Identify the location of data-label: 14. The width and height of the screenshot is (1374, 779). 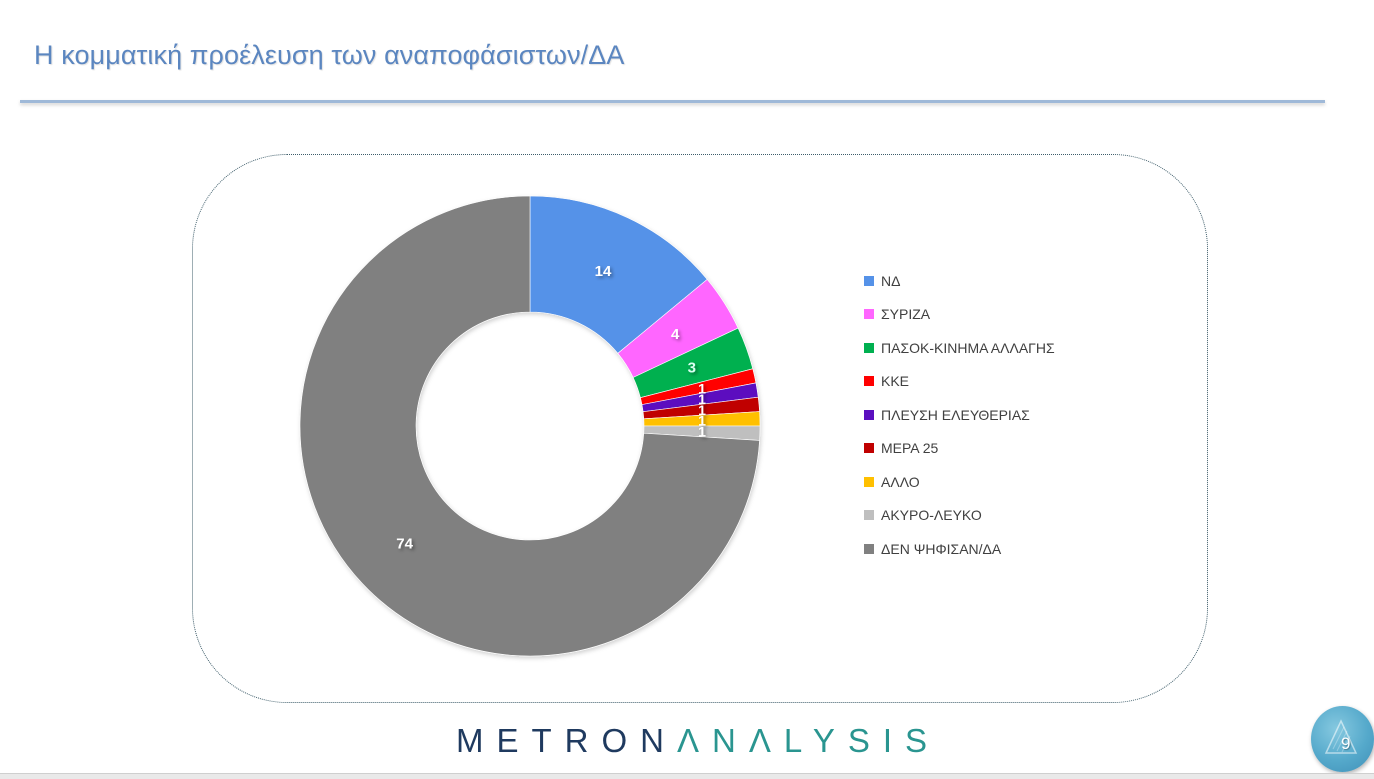
(603, 271).